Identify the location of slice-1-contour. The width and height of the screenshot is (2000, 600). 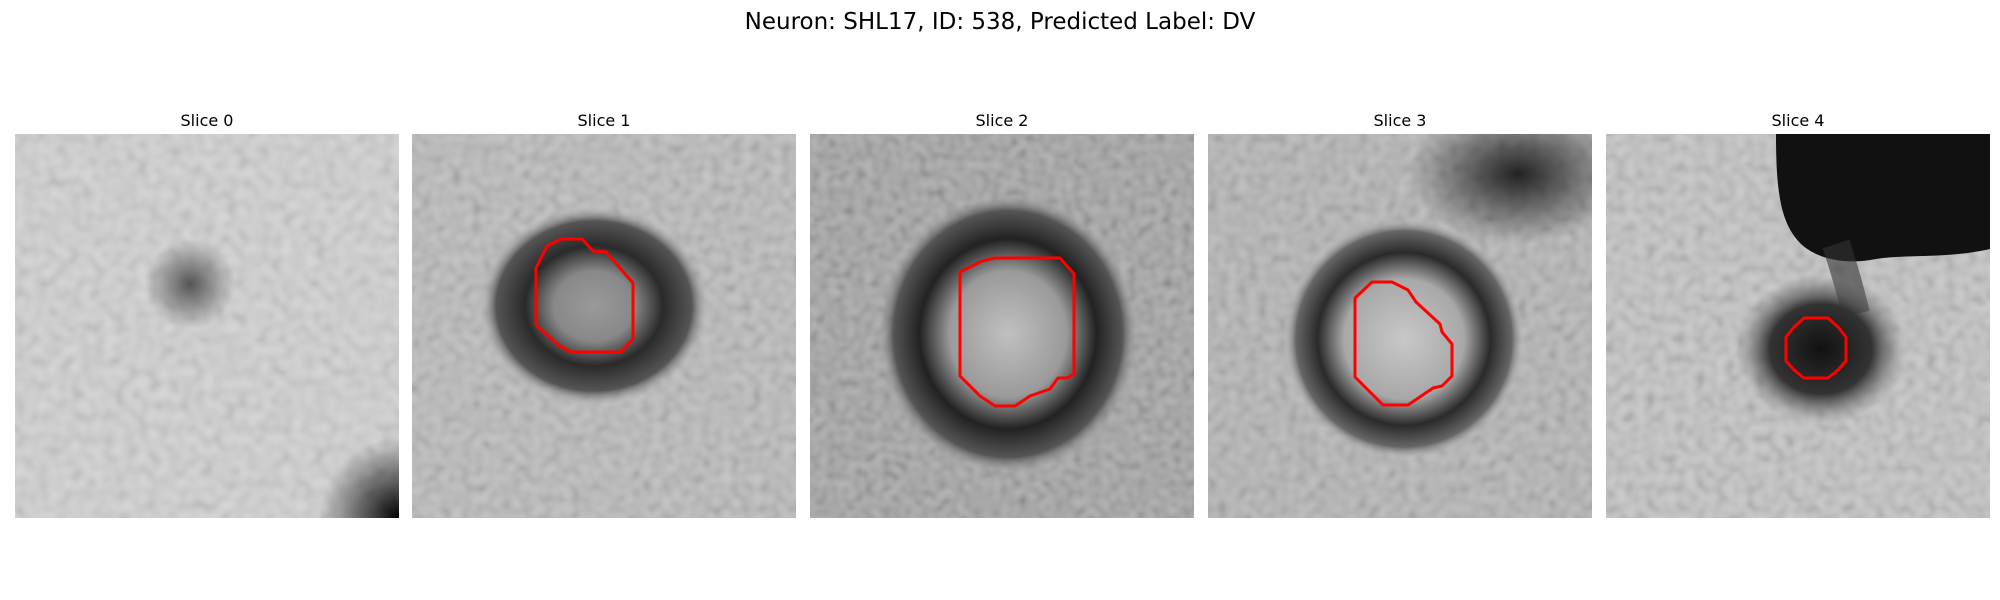
(584, 295).